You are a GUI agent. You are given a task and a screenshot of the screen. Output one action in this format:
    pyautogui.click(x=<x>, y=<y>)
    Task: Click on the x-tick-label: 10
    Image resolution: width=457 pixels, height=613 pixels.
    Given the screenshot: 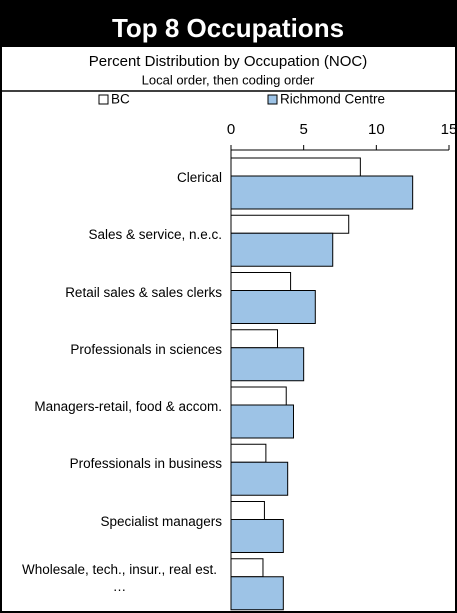 What is the action you would take?
    pyautogui.click(x=376, y=129)
    